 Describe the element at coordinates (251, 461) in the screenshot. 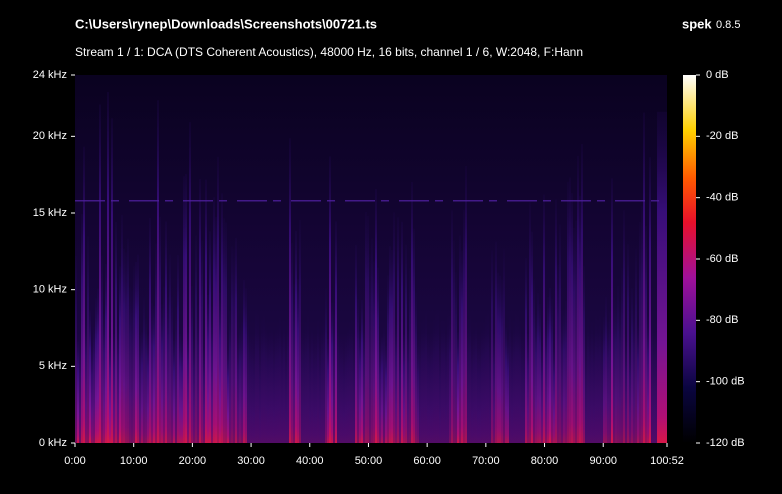

I see `x-tick-label: 30:00` at that location.